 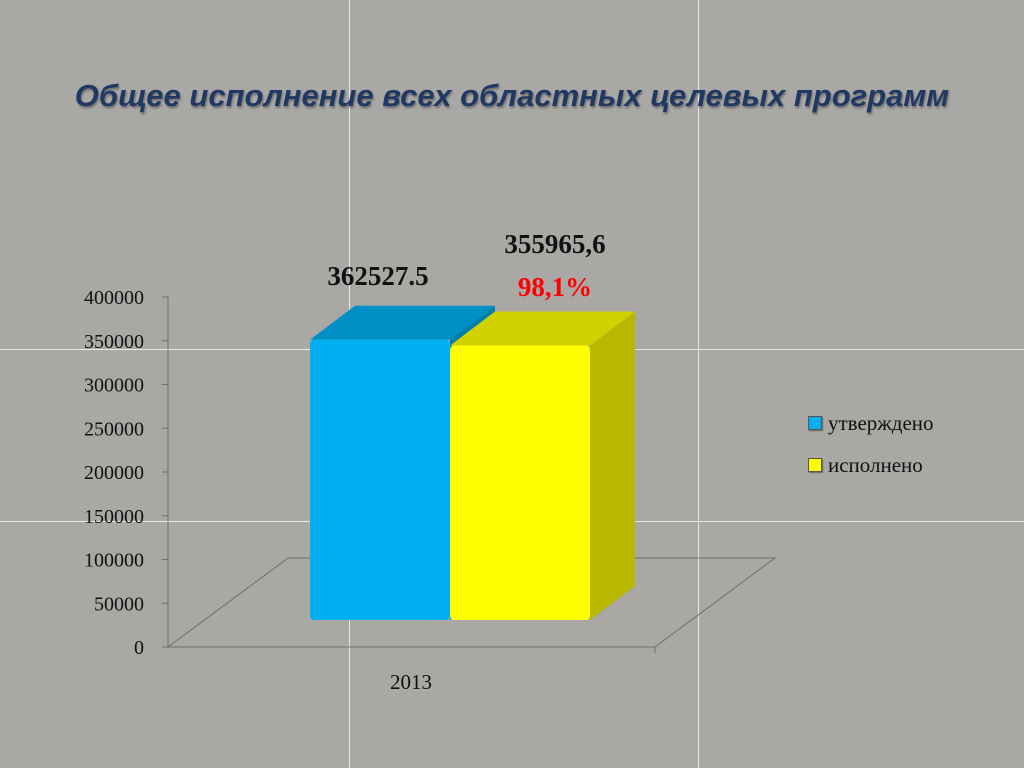 What do you see at coordinates (875, 464) in the screenshot?
I see `legend-label-executed: исполнено` at bounding box center [875, 464].